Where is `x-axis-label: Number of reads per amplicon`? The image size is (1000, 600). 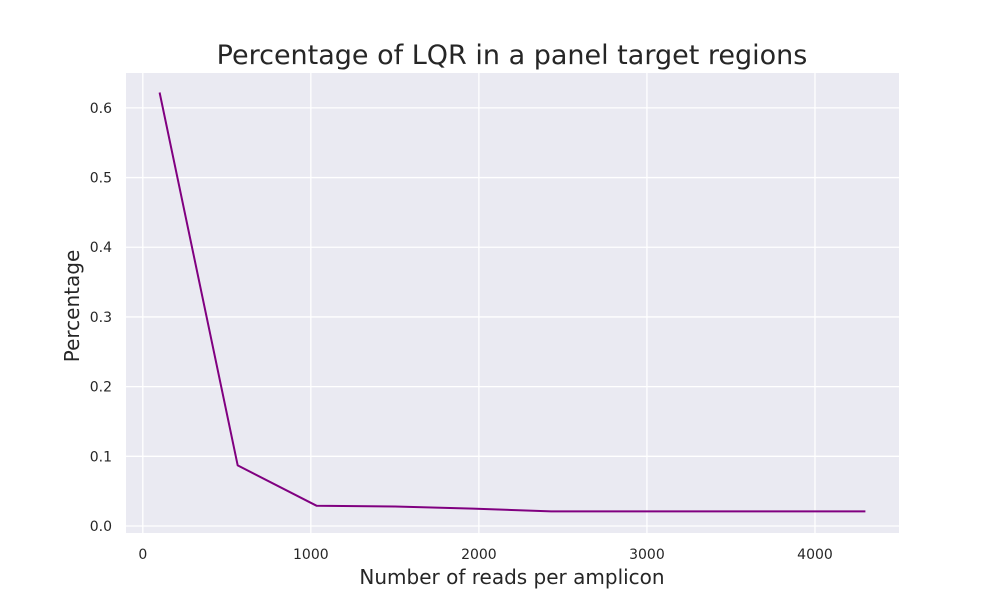
x-axis-label: Number of reads per amplicon is located at coordinates (511, 577).